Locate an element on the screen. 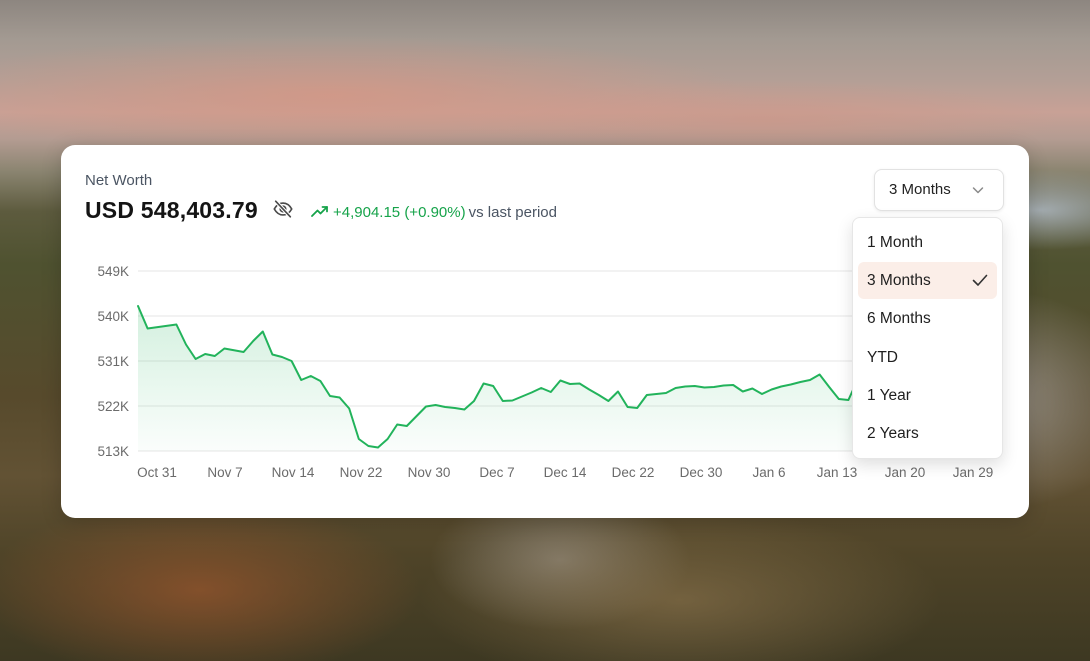 The image size is (1090, 661). x-tick-label: Dec 14 is located at coordinates (565, 472).